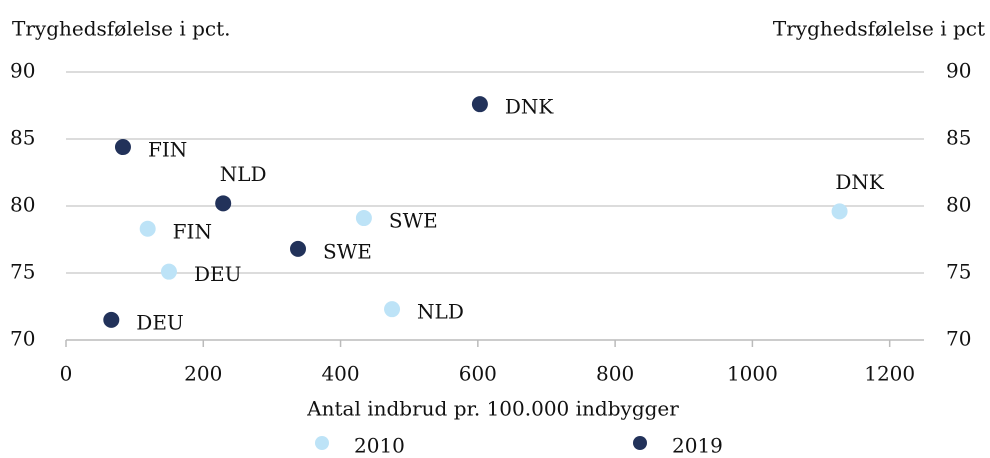 Image resolution: width=990 pixels, height=458 pixels. What do you see at coordinates (492, 409) in the screenshot?
I see `x-axis-title: Antal indbrud pr. 100.000 indbygger` at bounding box center [492, 409].